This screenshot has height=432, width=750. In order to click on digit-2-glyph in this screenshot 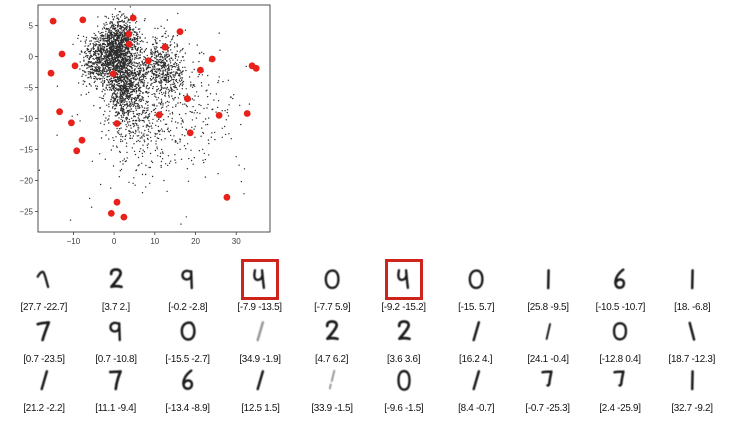, I will do `click(404, 330)`.